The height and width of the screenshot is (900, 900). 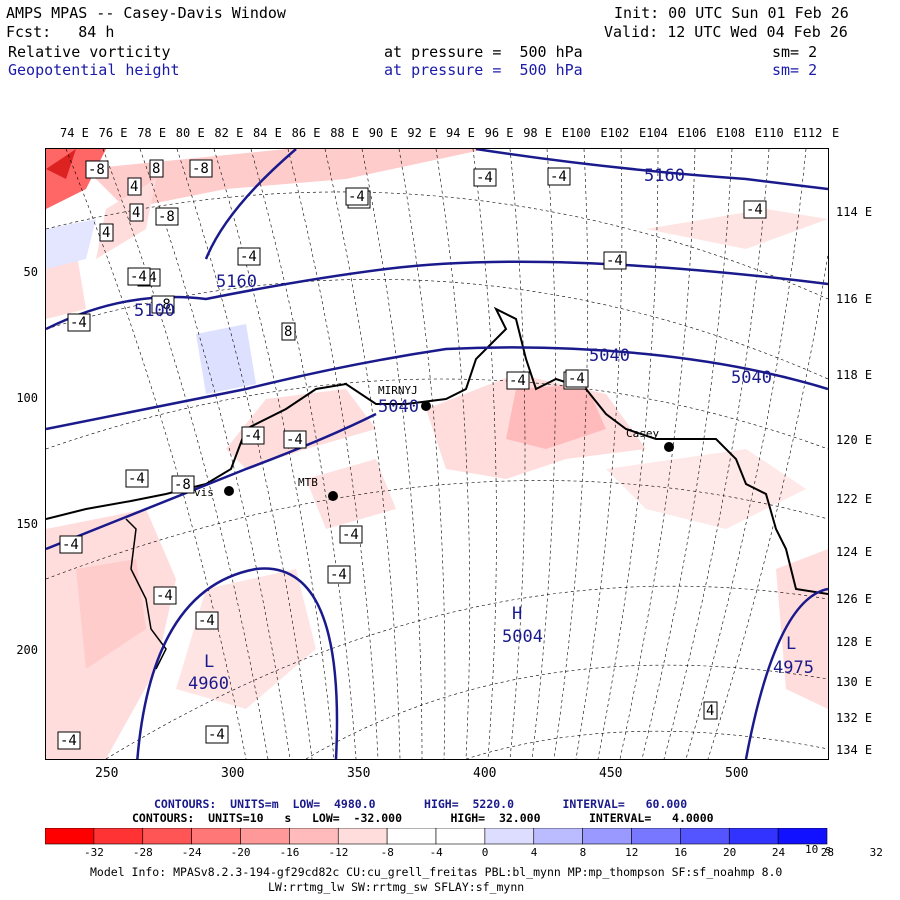 What do you see at coordinates (236, 282) in the screenshot?
I see `height-contour-label: 5160` at bounding box center [236, 282].